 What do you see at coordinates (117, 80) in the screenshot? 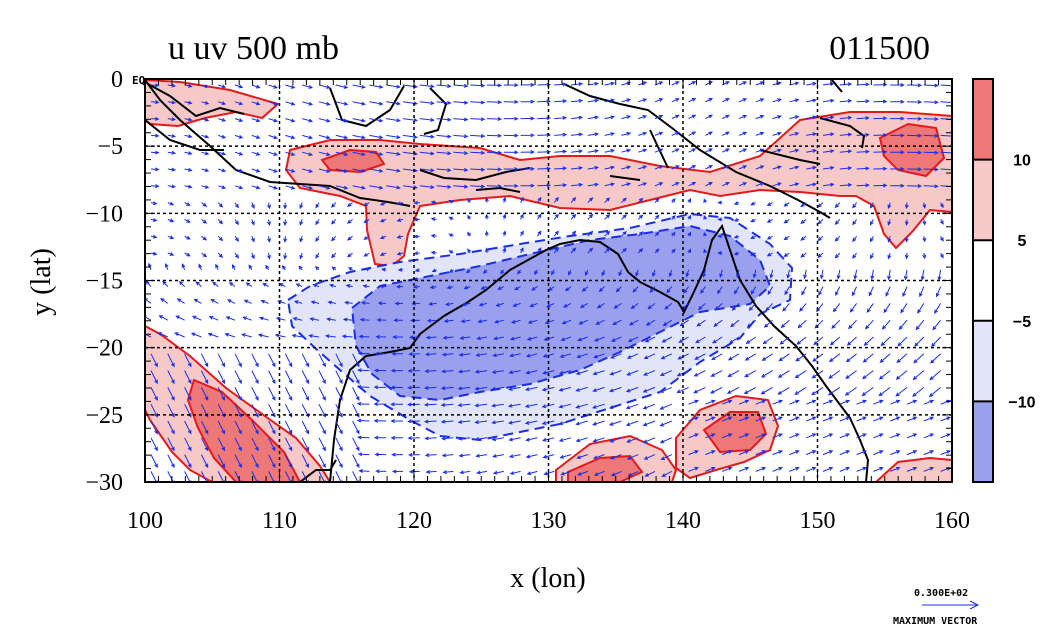
I see `y-tick-label: 0` at bounding box center [117, 80].